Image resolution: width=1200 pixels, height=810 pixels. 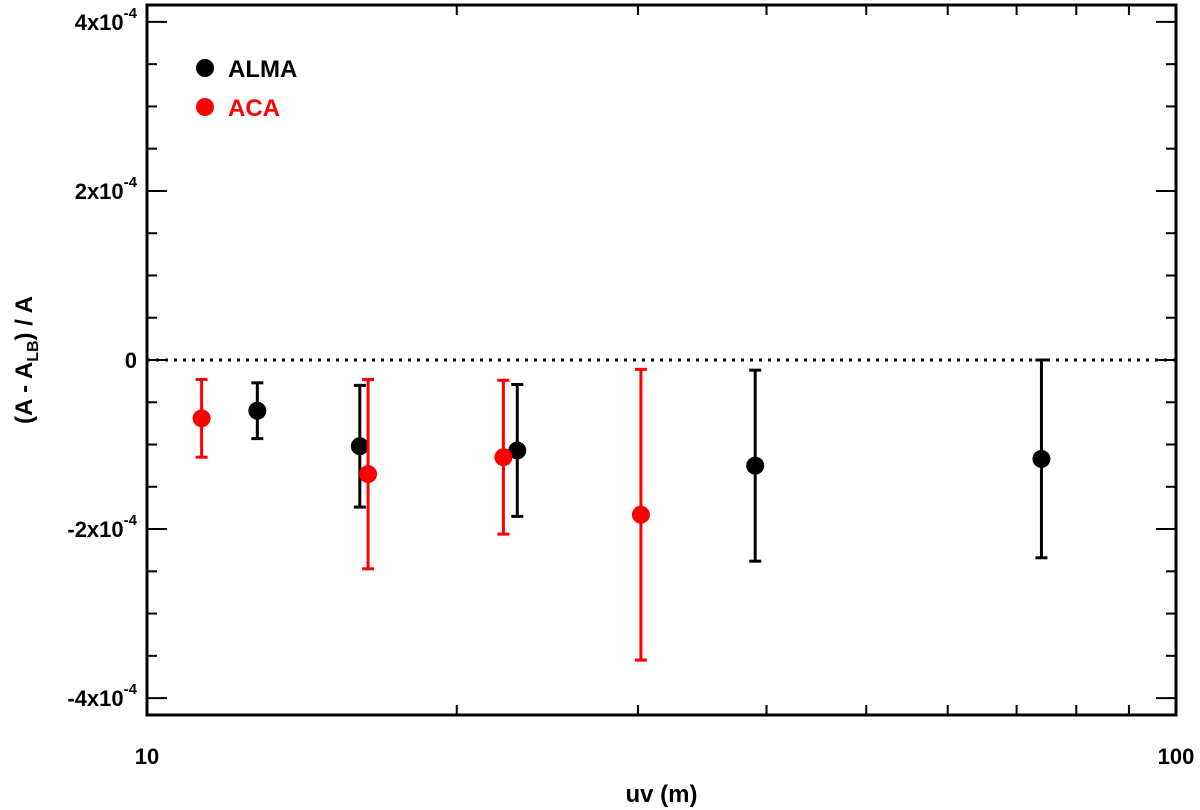 What do you see at coordinates (147, 756) in the screenshot?
I see `x-tick-label: 10` at bounding box center [147, 756].